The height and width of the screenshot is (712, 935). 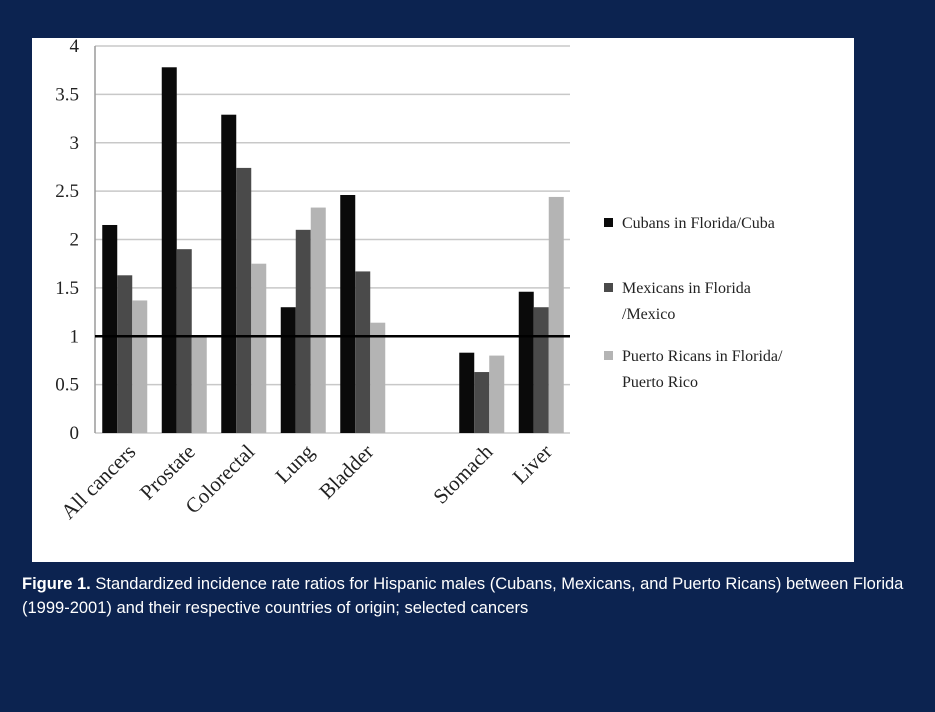 I want to click on category-label: Stomach, so click(x=462, y=473).